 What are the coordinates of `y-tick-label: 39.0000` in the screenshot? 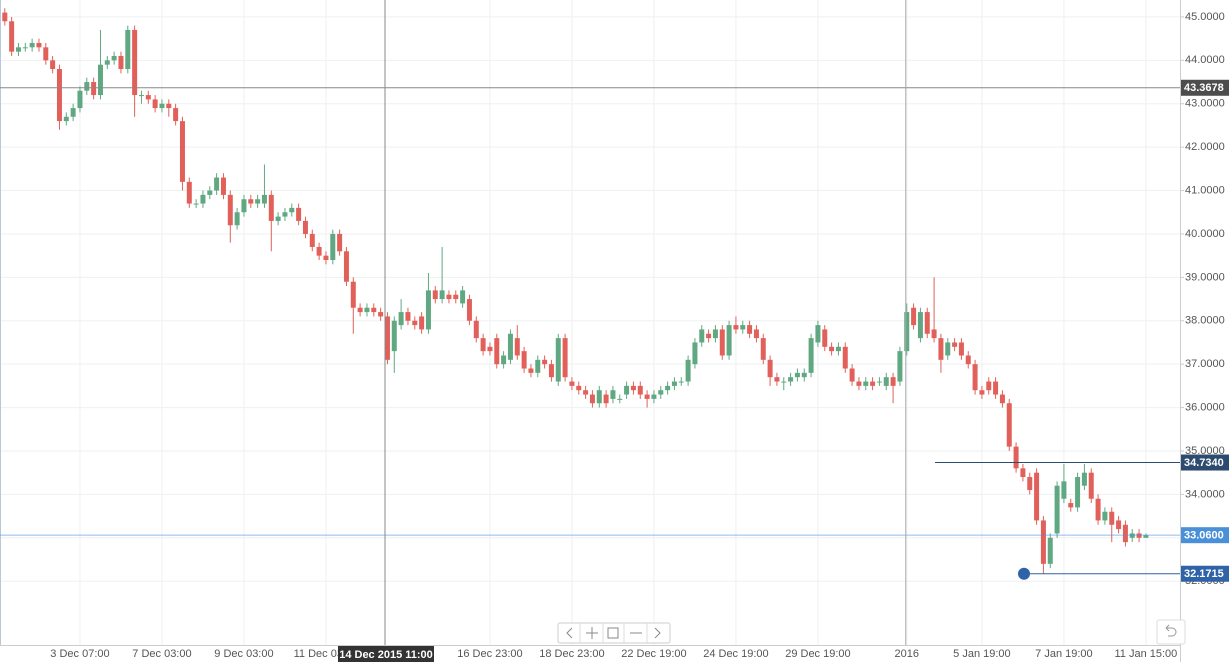 It's located at (1205, 277).